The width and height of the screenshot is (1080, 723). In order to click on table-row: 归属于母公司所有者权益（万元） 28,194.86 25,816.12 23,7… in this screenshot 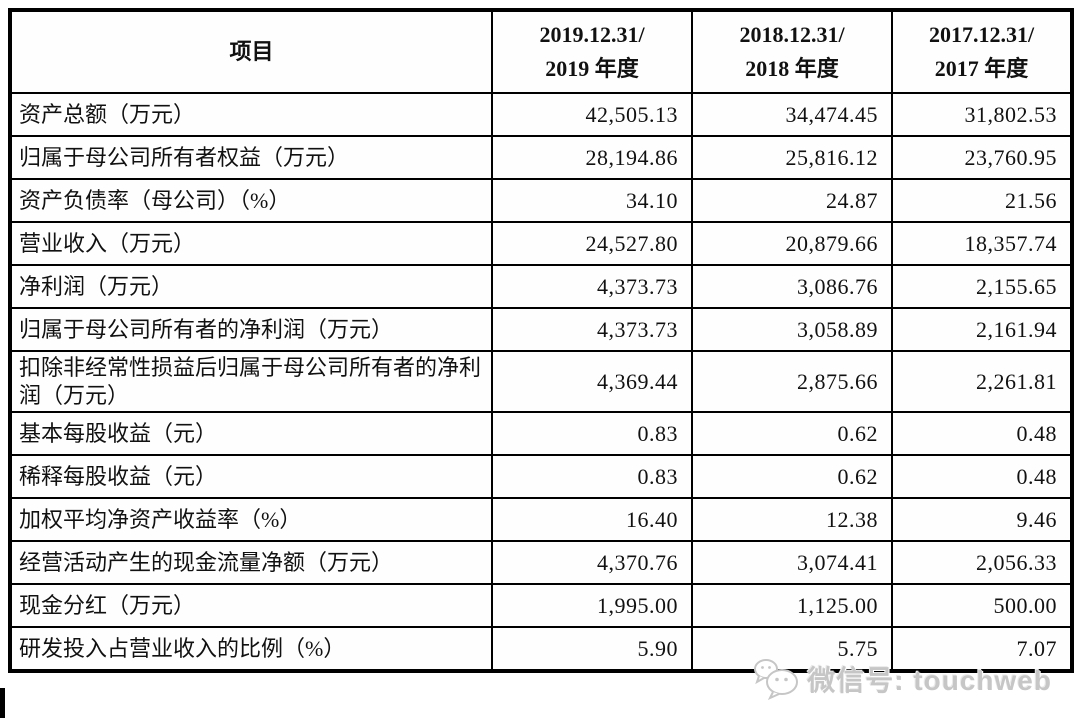, I will do `click(541, 157)`.